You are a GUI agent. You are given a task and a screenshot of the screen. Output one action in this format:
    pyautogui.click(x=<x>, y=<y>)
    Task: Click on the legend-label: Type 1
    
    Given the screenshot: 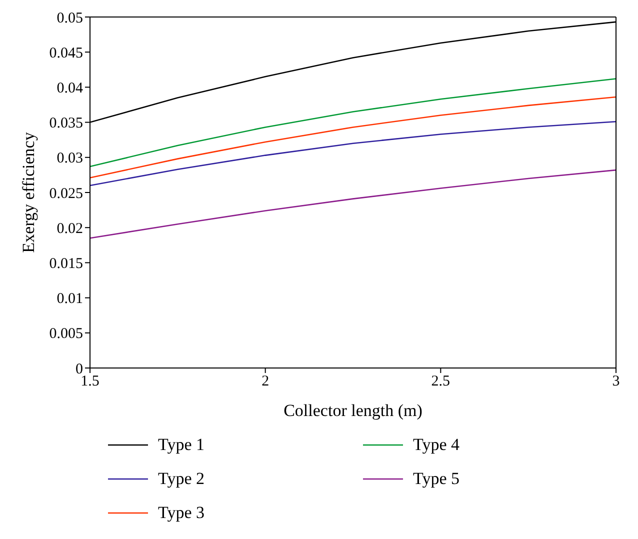 What is the action you would take?
    pyautogui.click(x=181, y=445)
    